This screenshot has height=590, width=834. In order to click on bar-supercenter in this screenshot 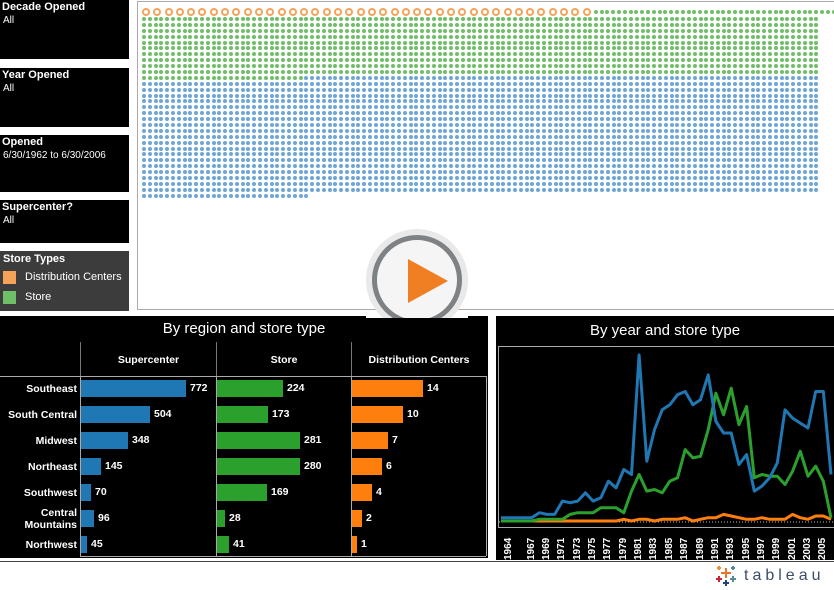, I will do `click(87, 518)`.